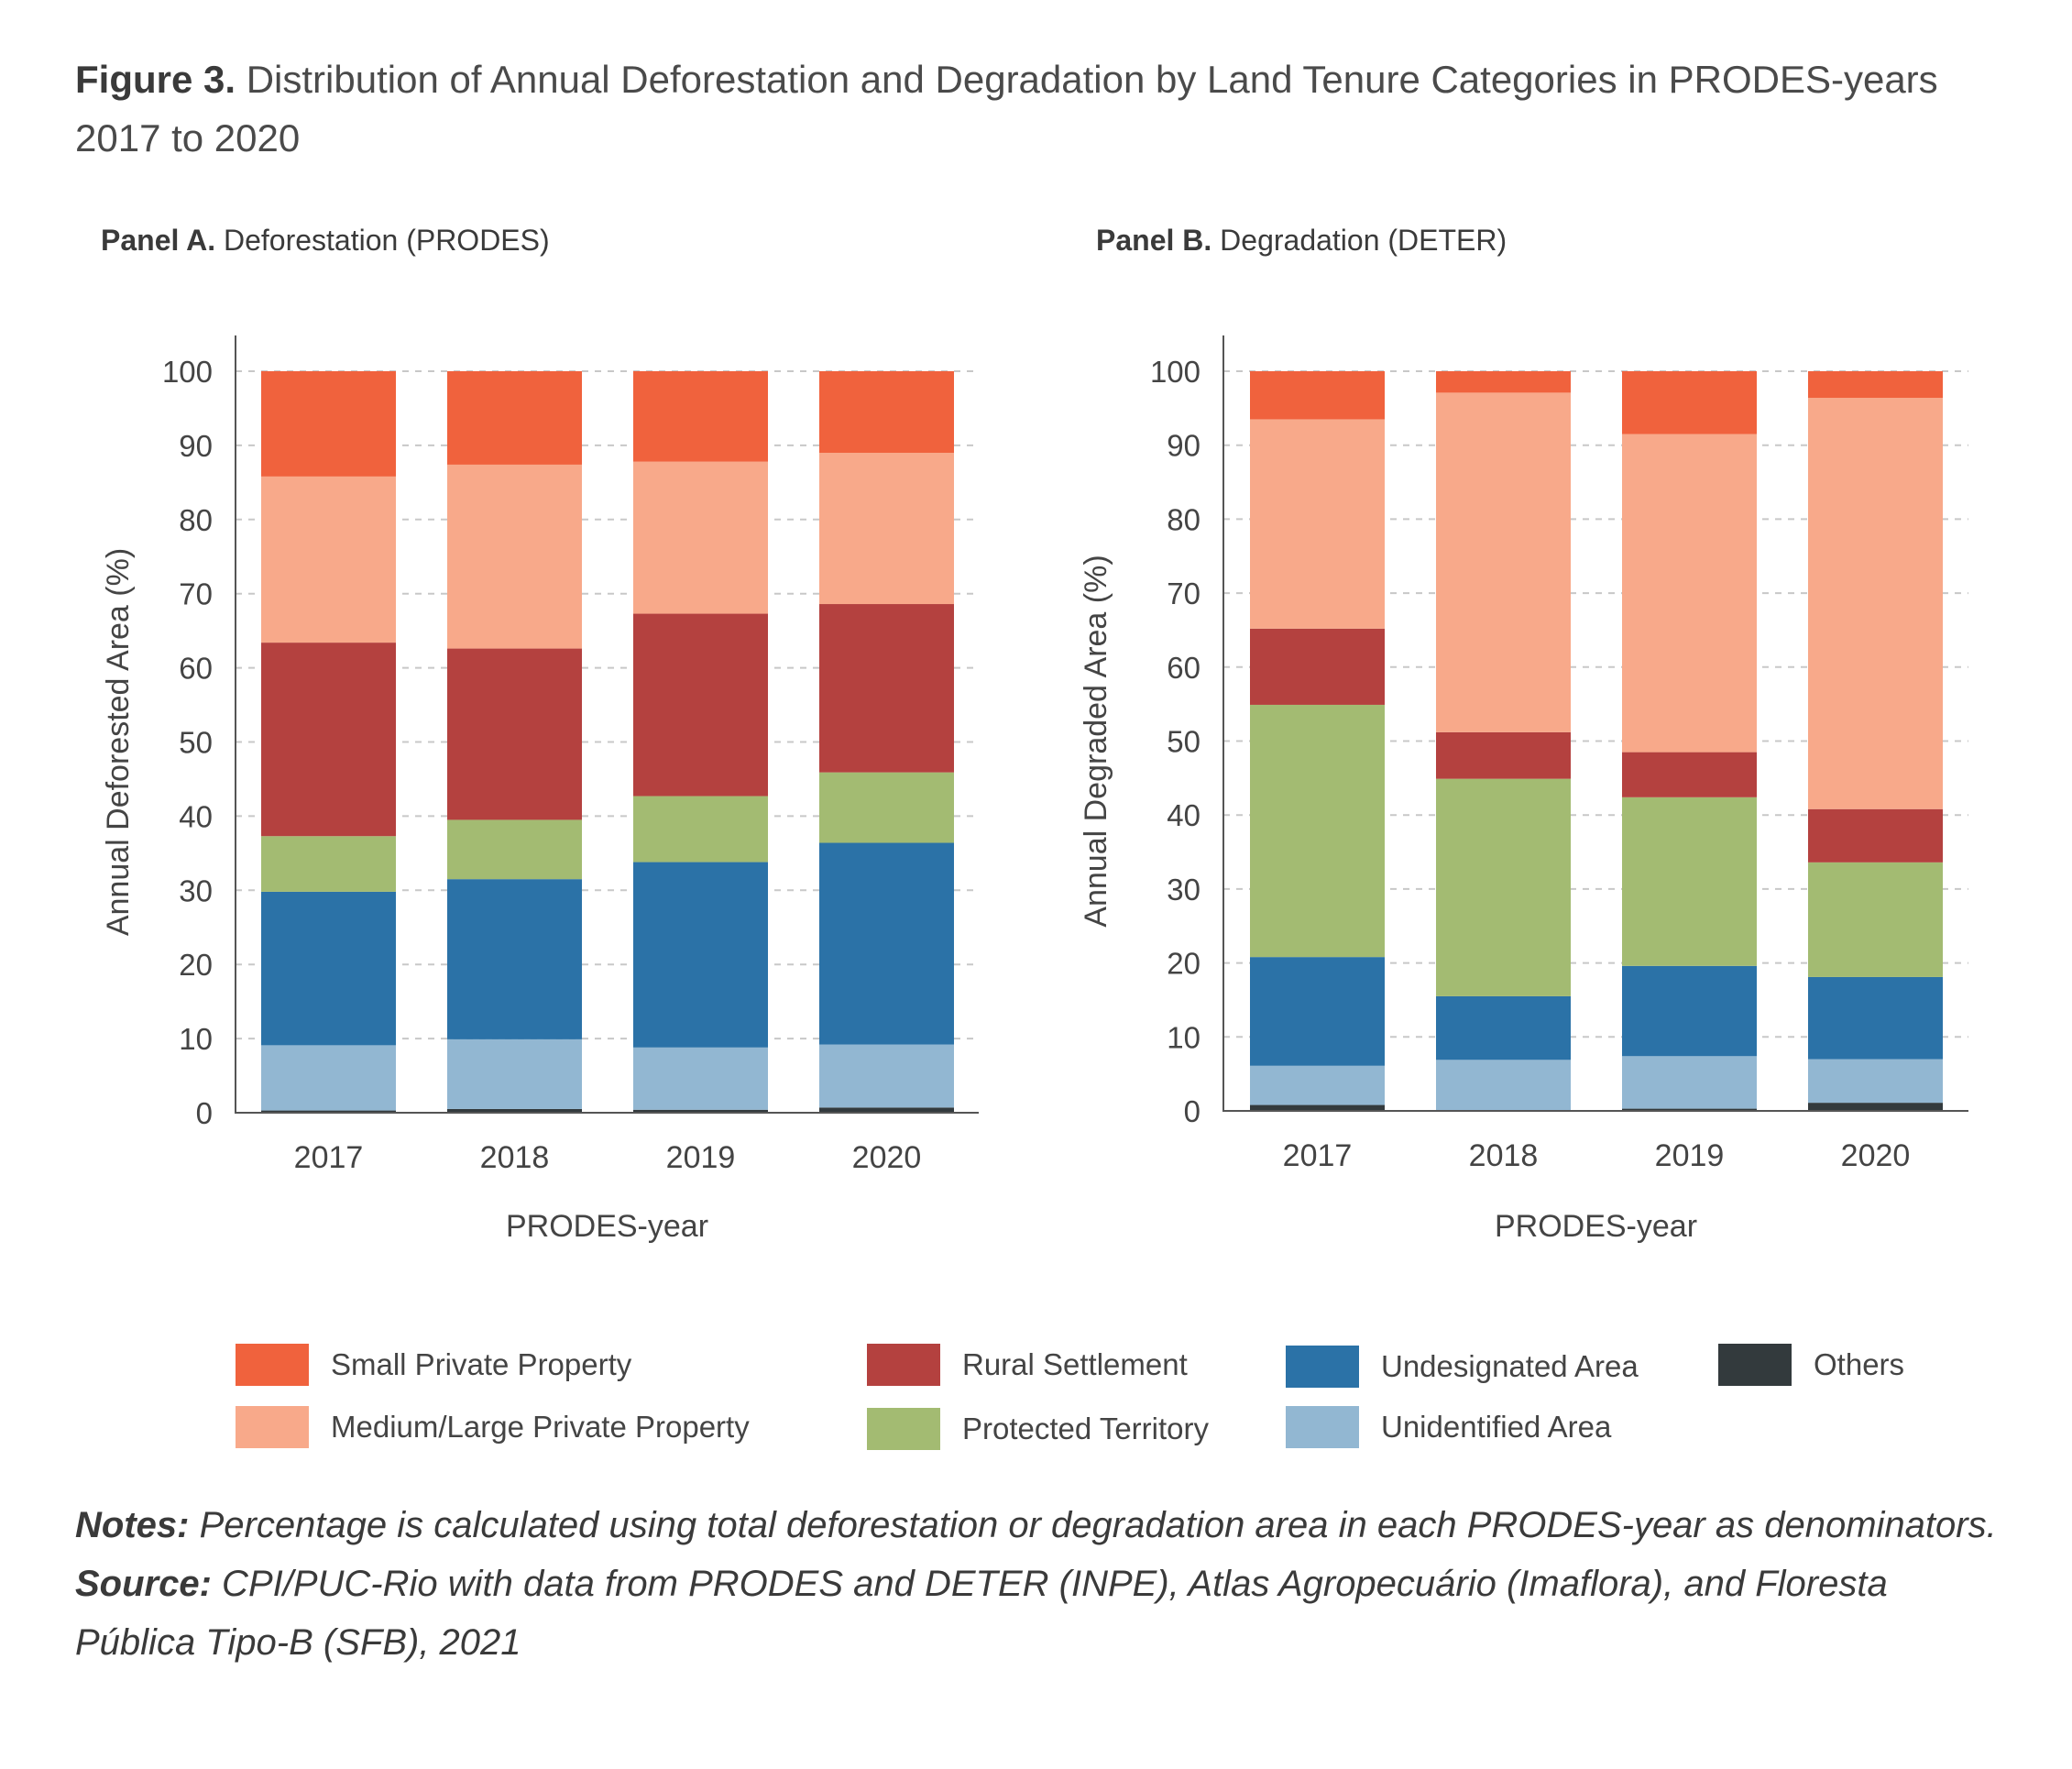  Describe the element at coordinates (1096, 741) in the screenshot. I see `y-axis-title: Annual Degraded Area (%)` at that location.